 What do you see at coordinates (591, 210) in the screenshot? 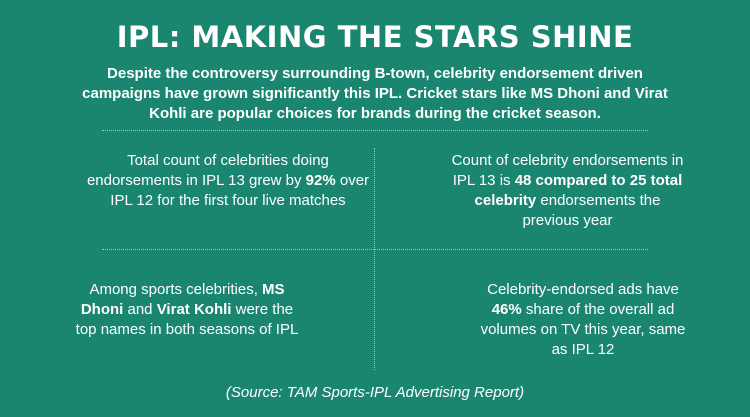
I see `stat-text: endorsements the previous year` at bounding box center [591, 210].